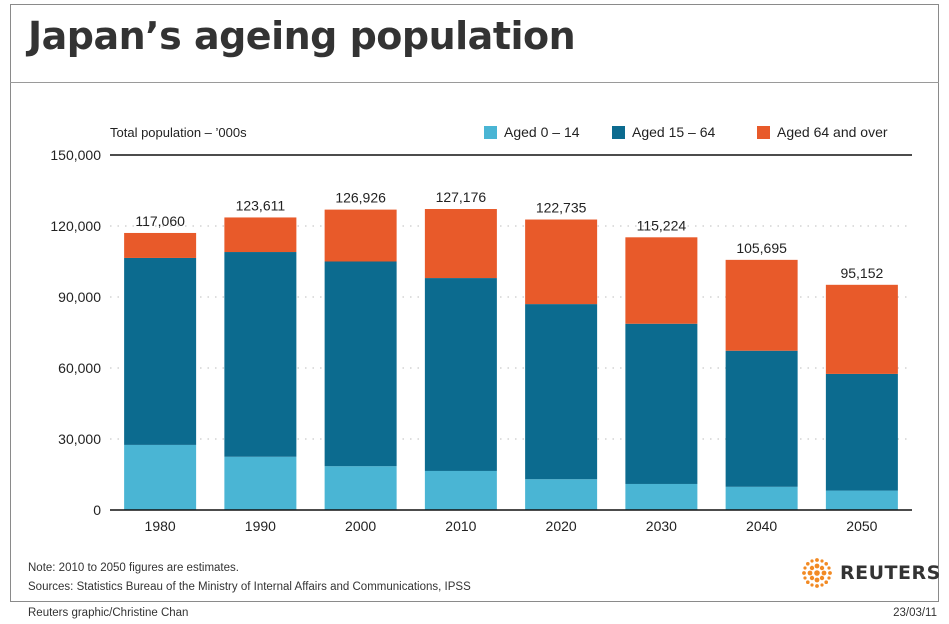  I want to click on x-tick-label: 1990, so click(260, 526).